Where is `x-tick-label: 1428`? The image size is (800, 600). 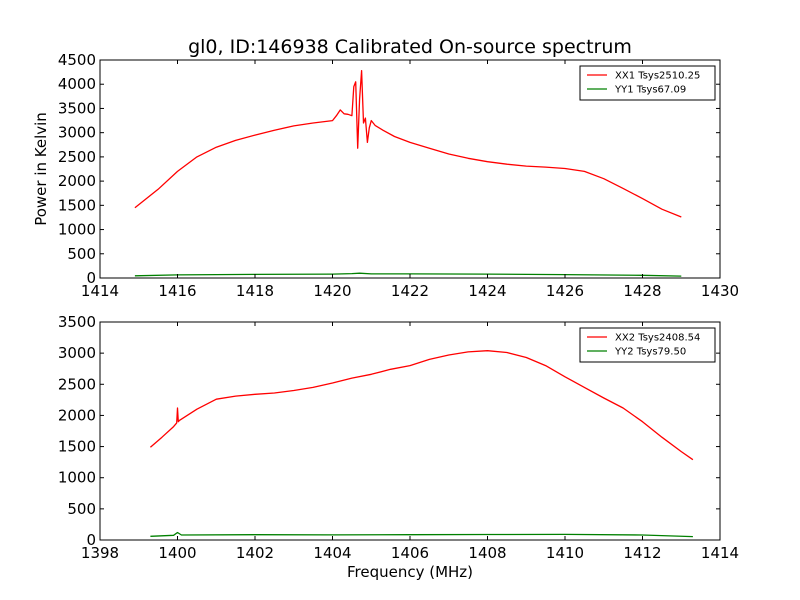
x-tick-label: 1428 is located at coordinates (642, 291).